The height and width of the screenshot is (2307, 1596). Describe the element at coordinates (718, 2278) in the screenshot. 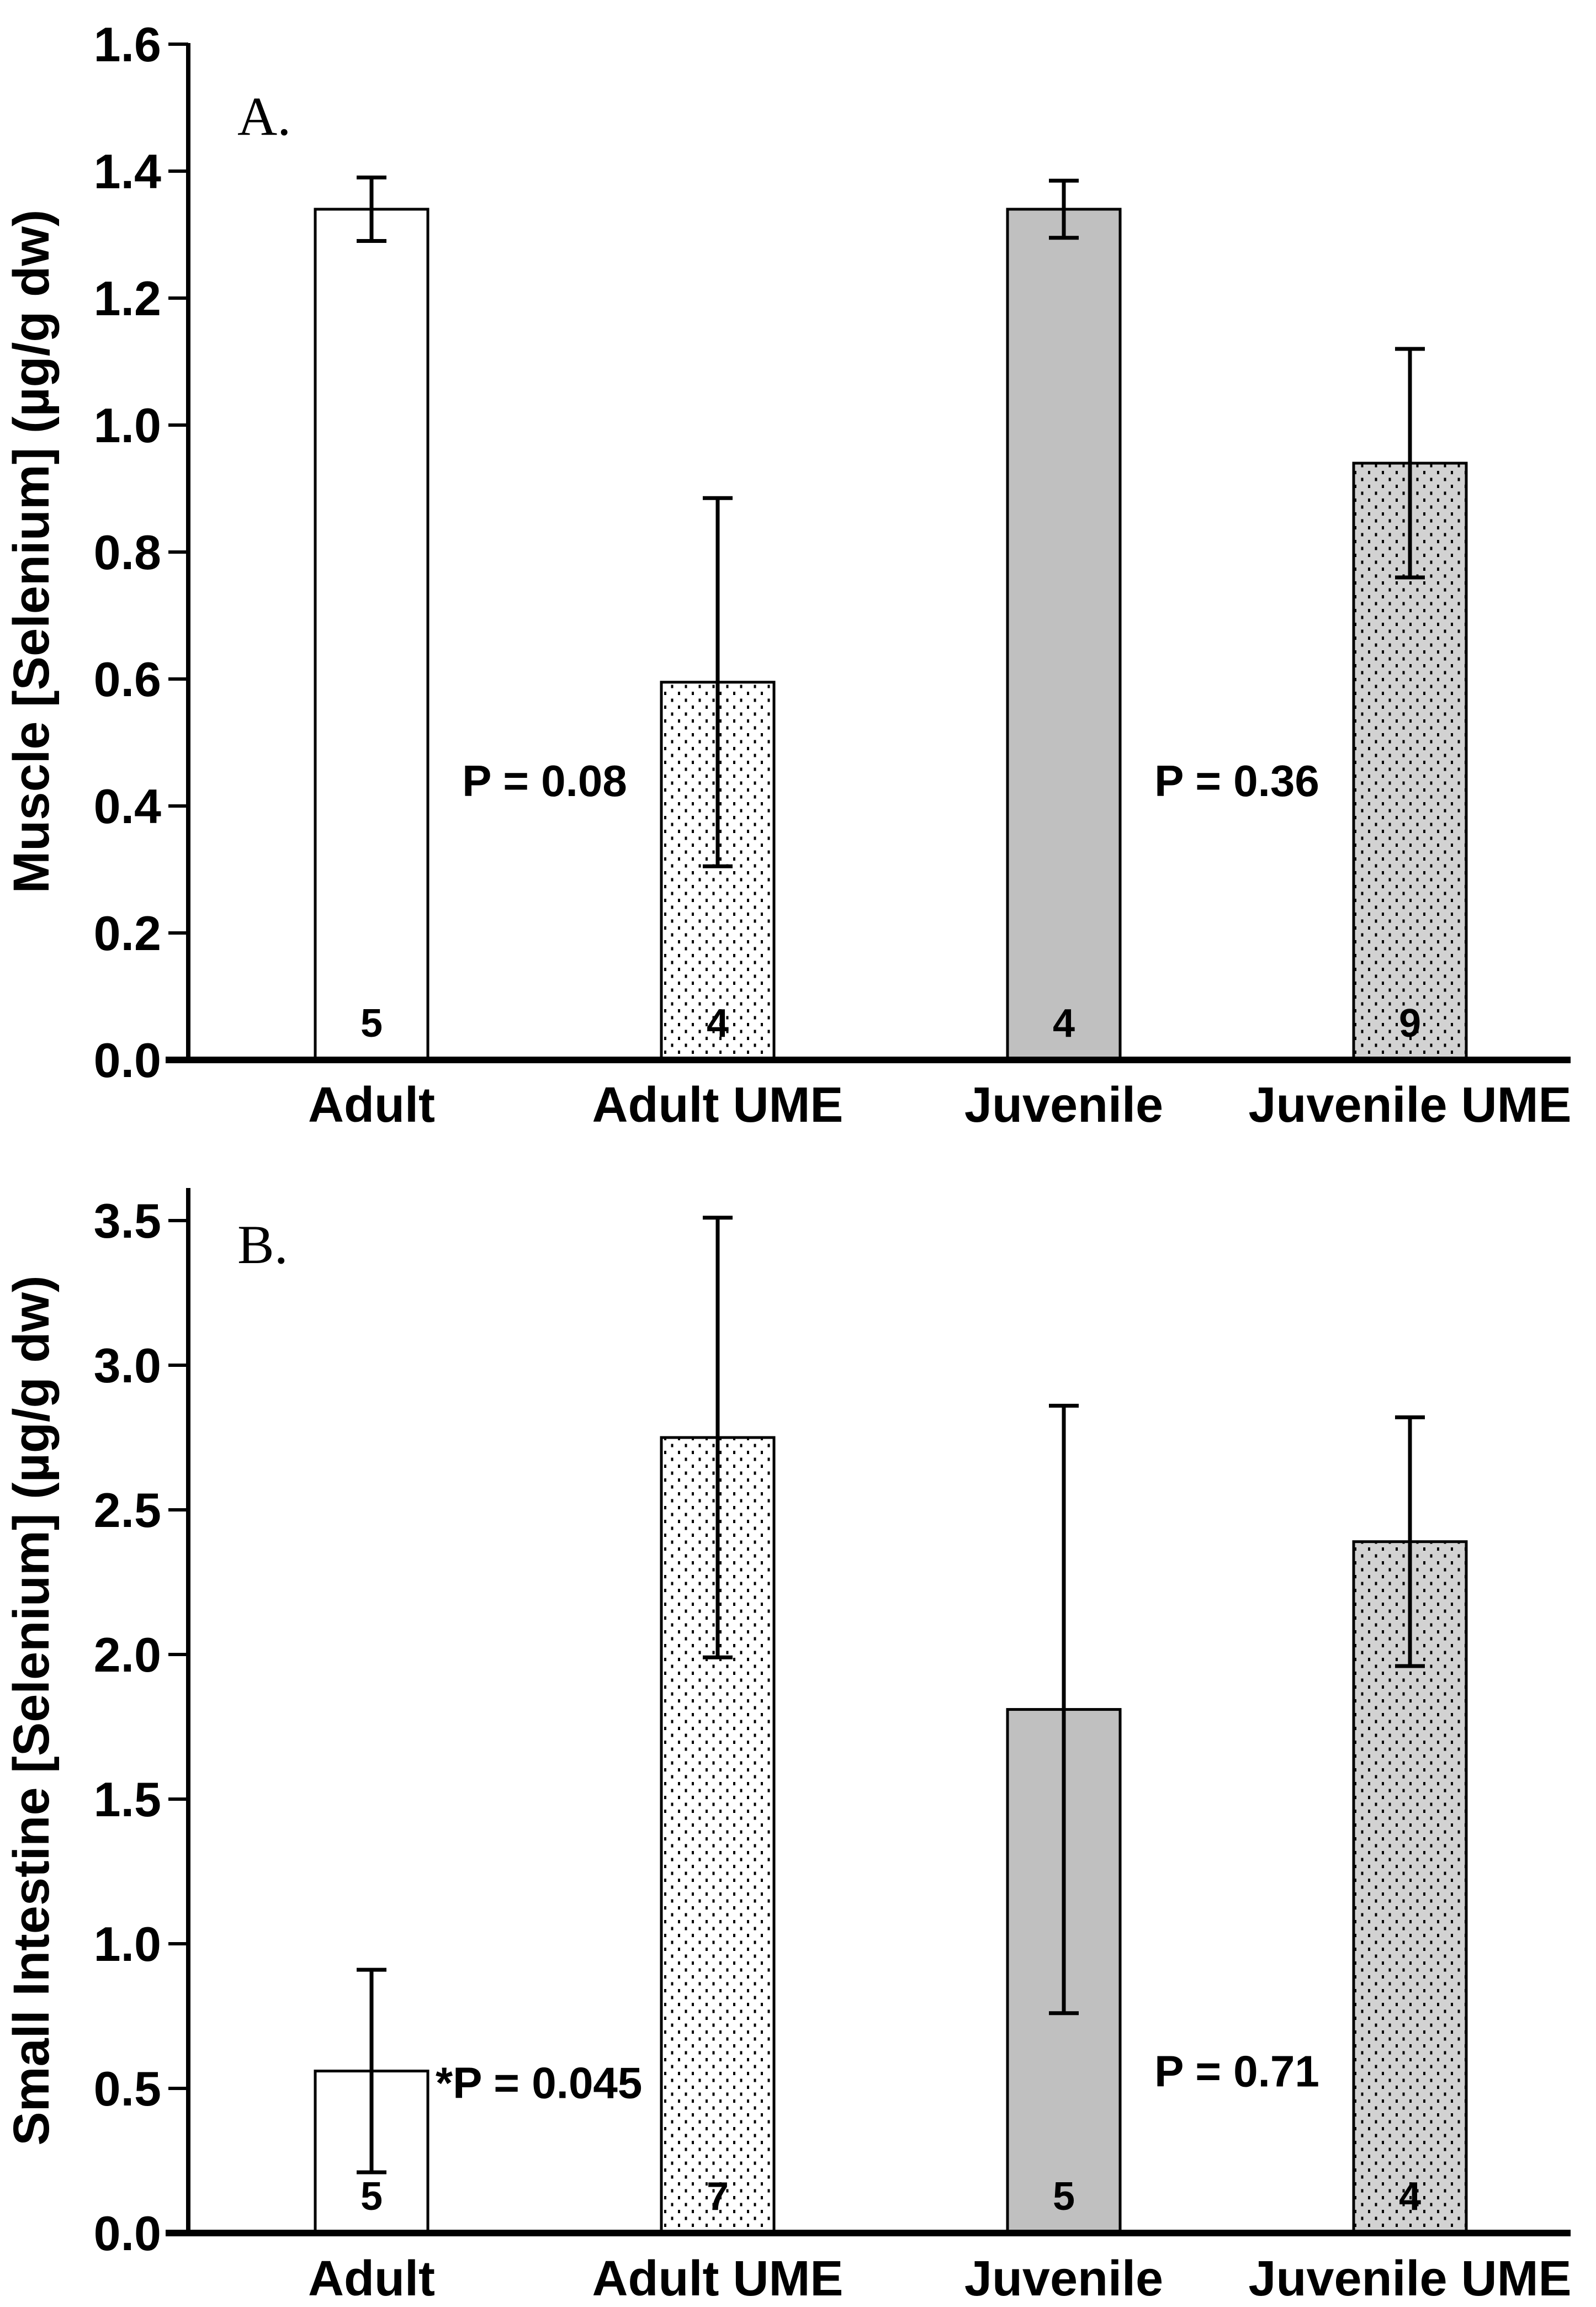

I see `panel-b-category-label-adult-ume: Adult UME` at that location.